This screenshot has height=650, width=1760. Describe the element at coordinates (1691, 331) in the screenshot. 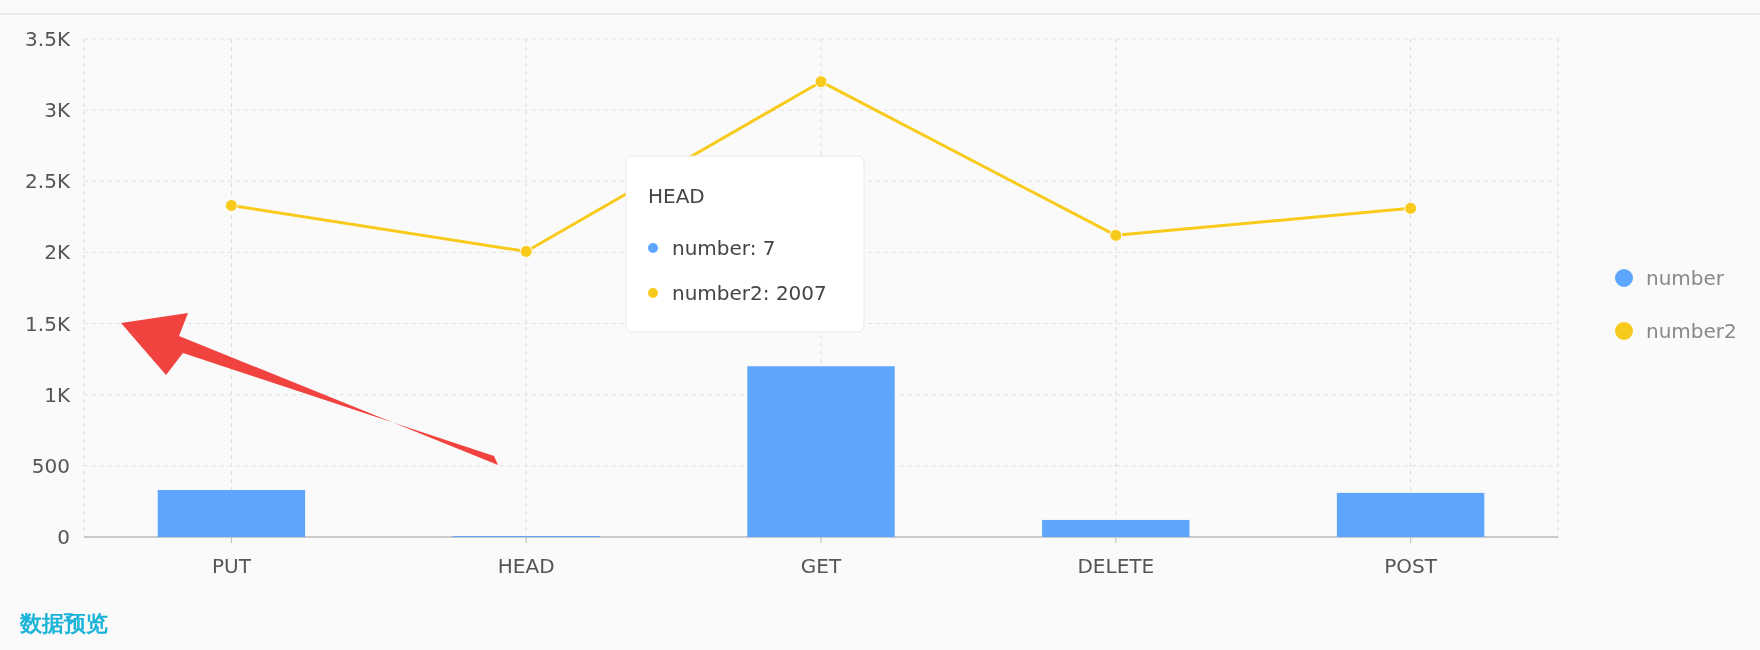

I see `legend-label: number2` at that location.